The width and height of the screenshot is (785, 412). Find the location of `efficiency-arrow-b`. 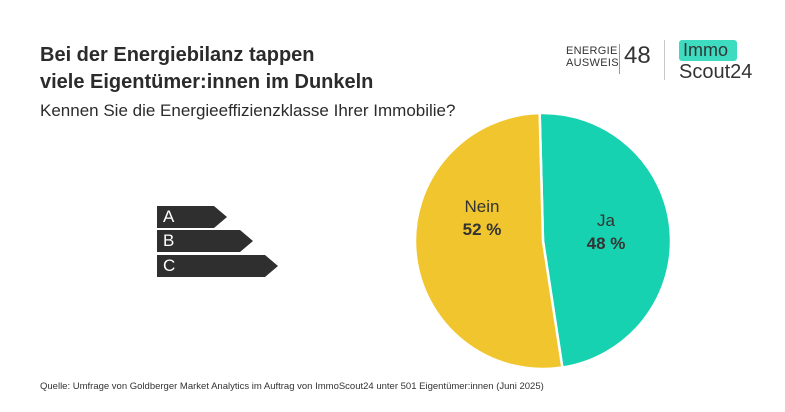

efficiency-arrow-b is located at coordinates (205, 241).